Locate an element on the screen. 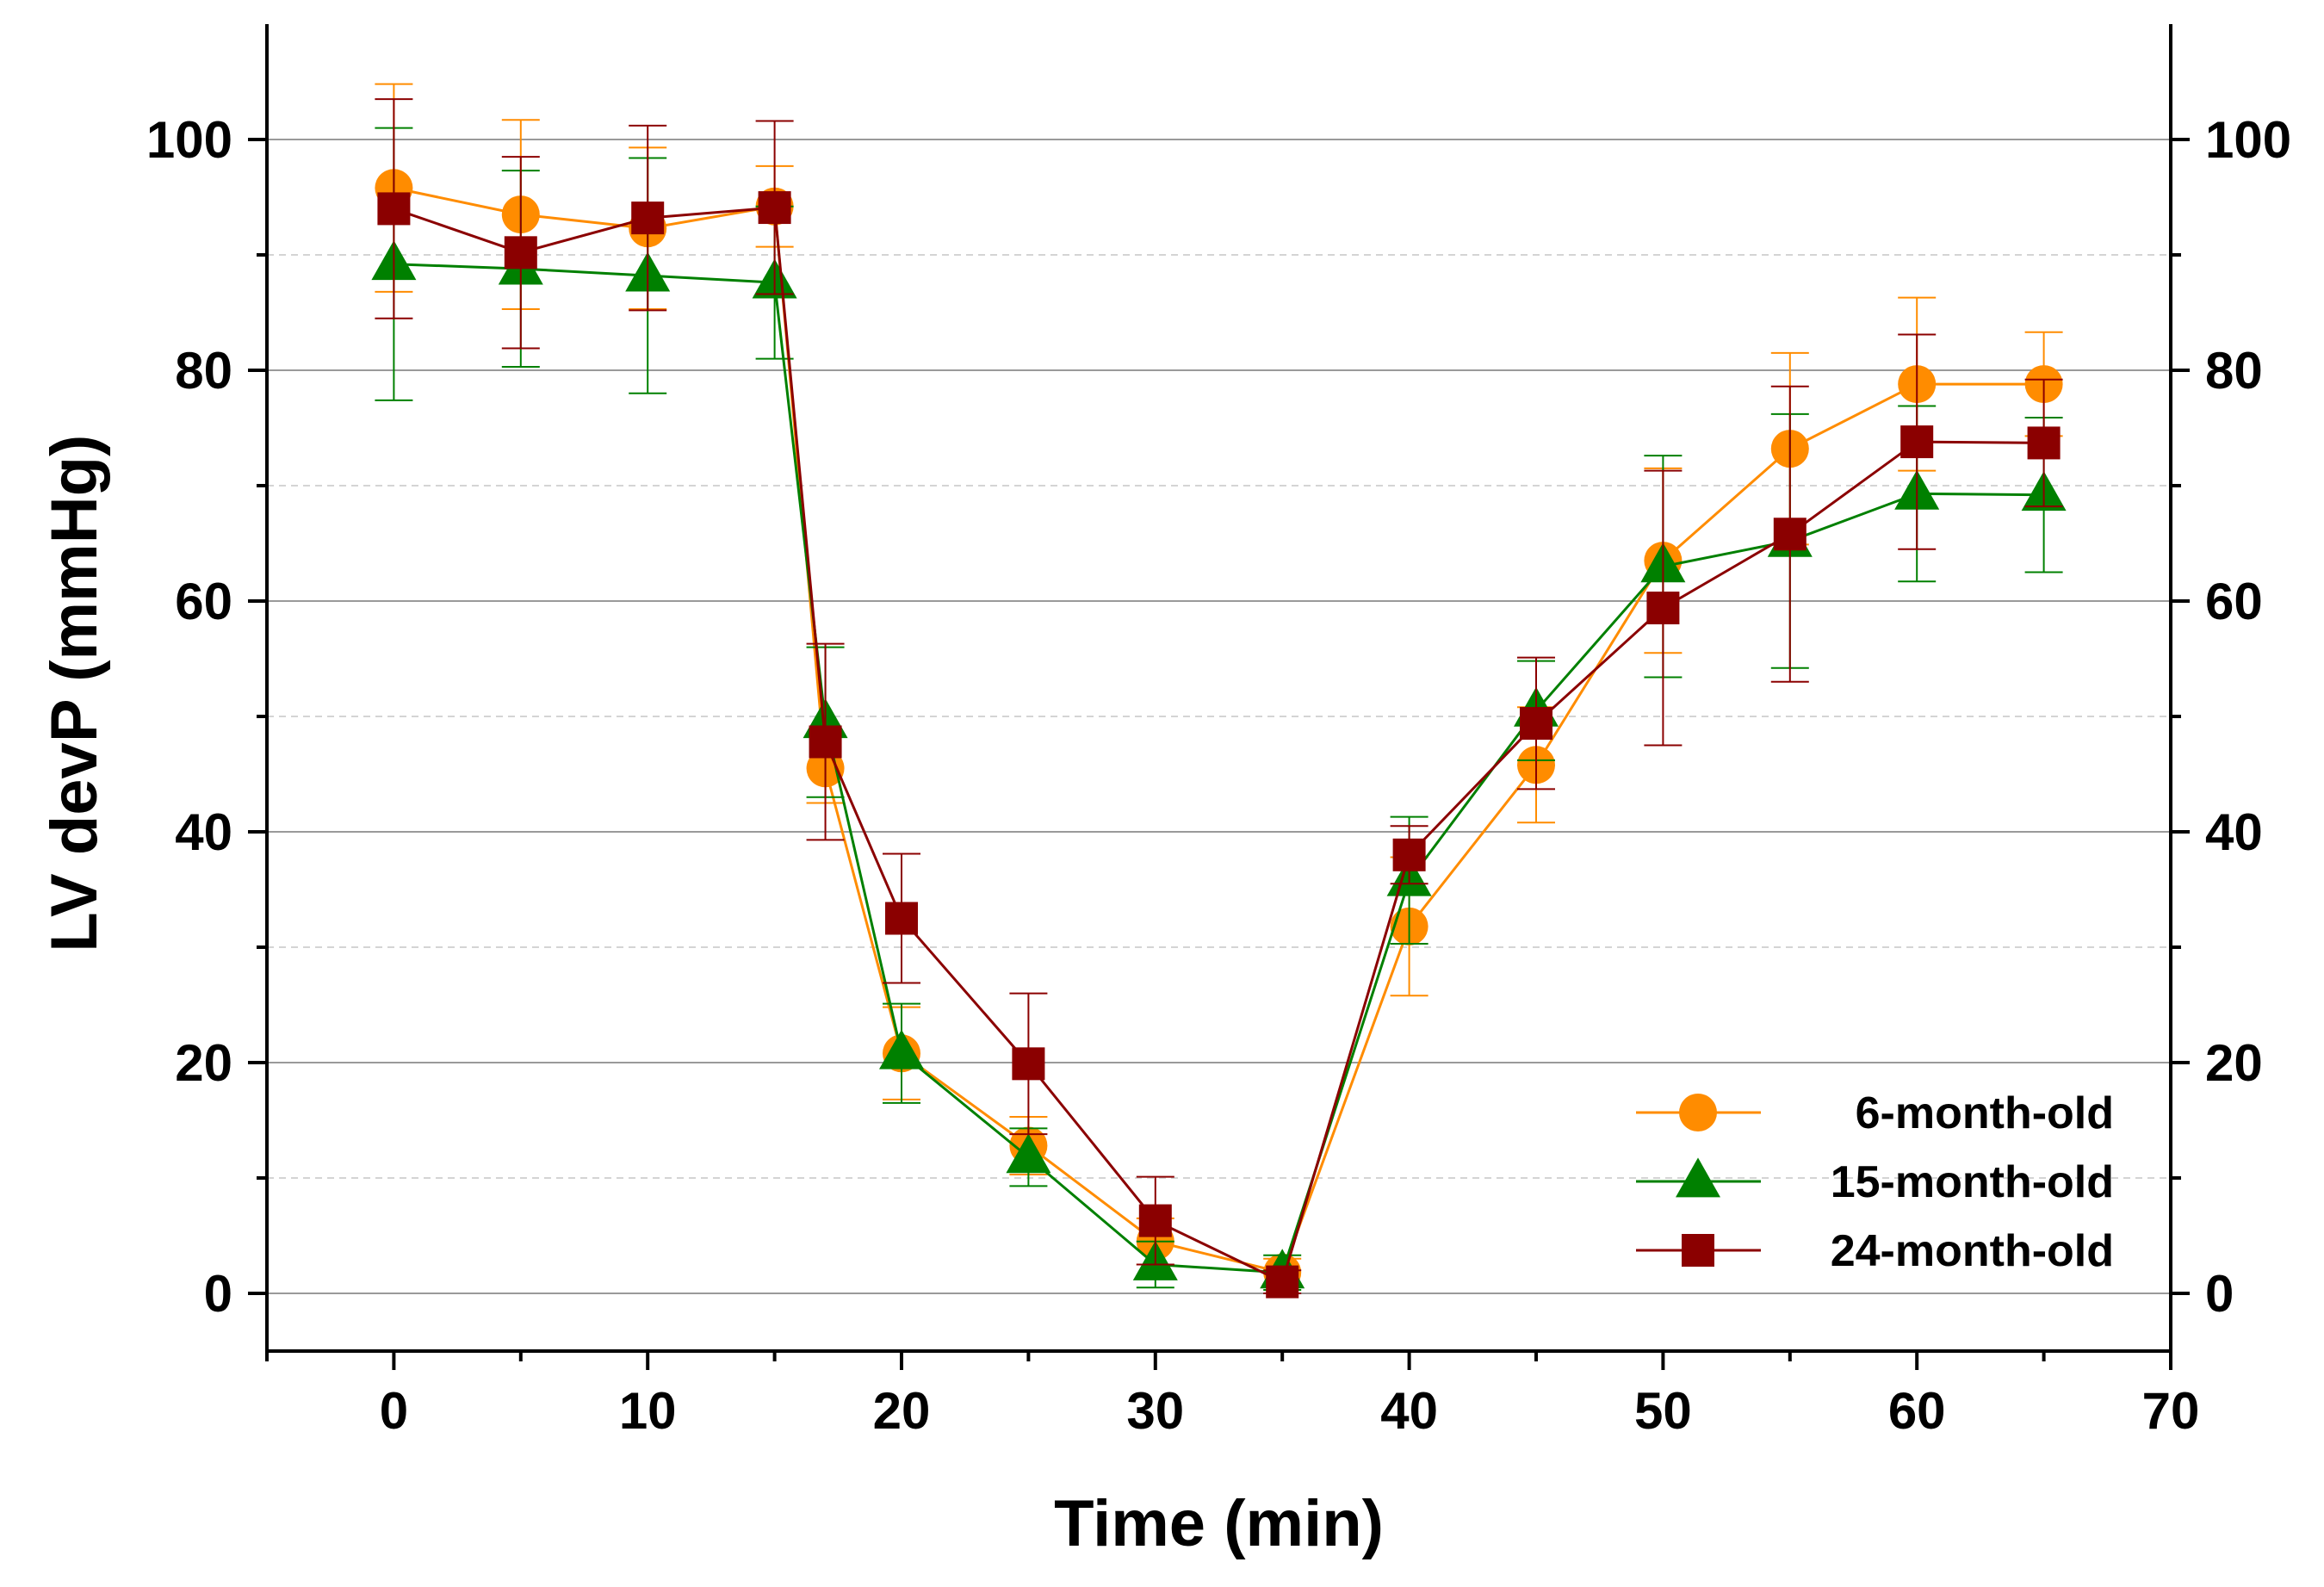  y-left-tick-label: 40 is located at coordinates (203, 832).